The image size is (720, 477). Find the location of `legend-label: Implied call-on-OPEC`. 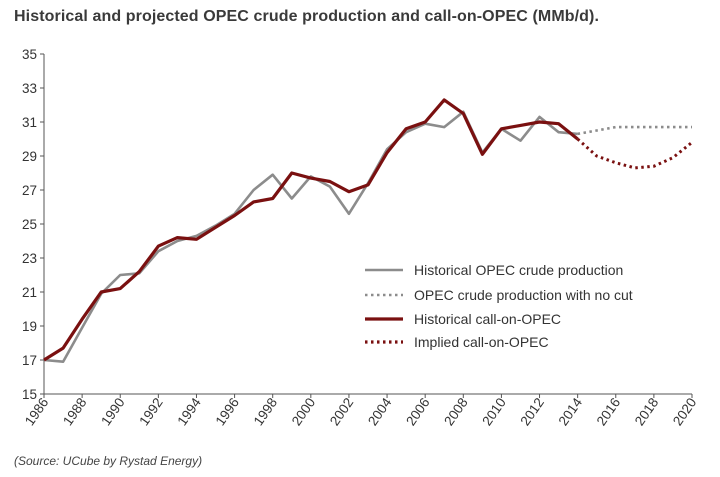

legend-label: Implied call-on-OPEC is located at coordinates (481, 342).